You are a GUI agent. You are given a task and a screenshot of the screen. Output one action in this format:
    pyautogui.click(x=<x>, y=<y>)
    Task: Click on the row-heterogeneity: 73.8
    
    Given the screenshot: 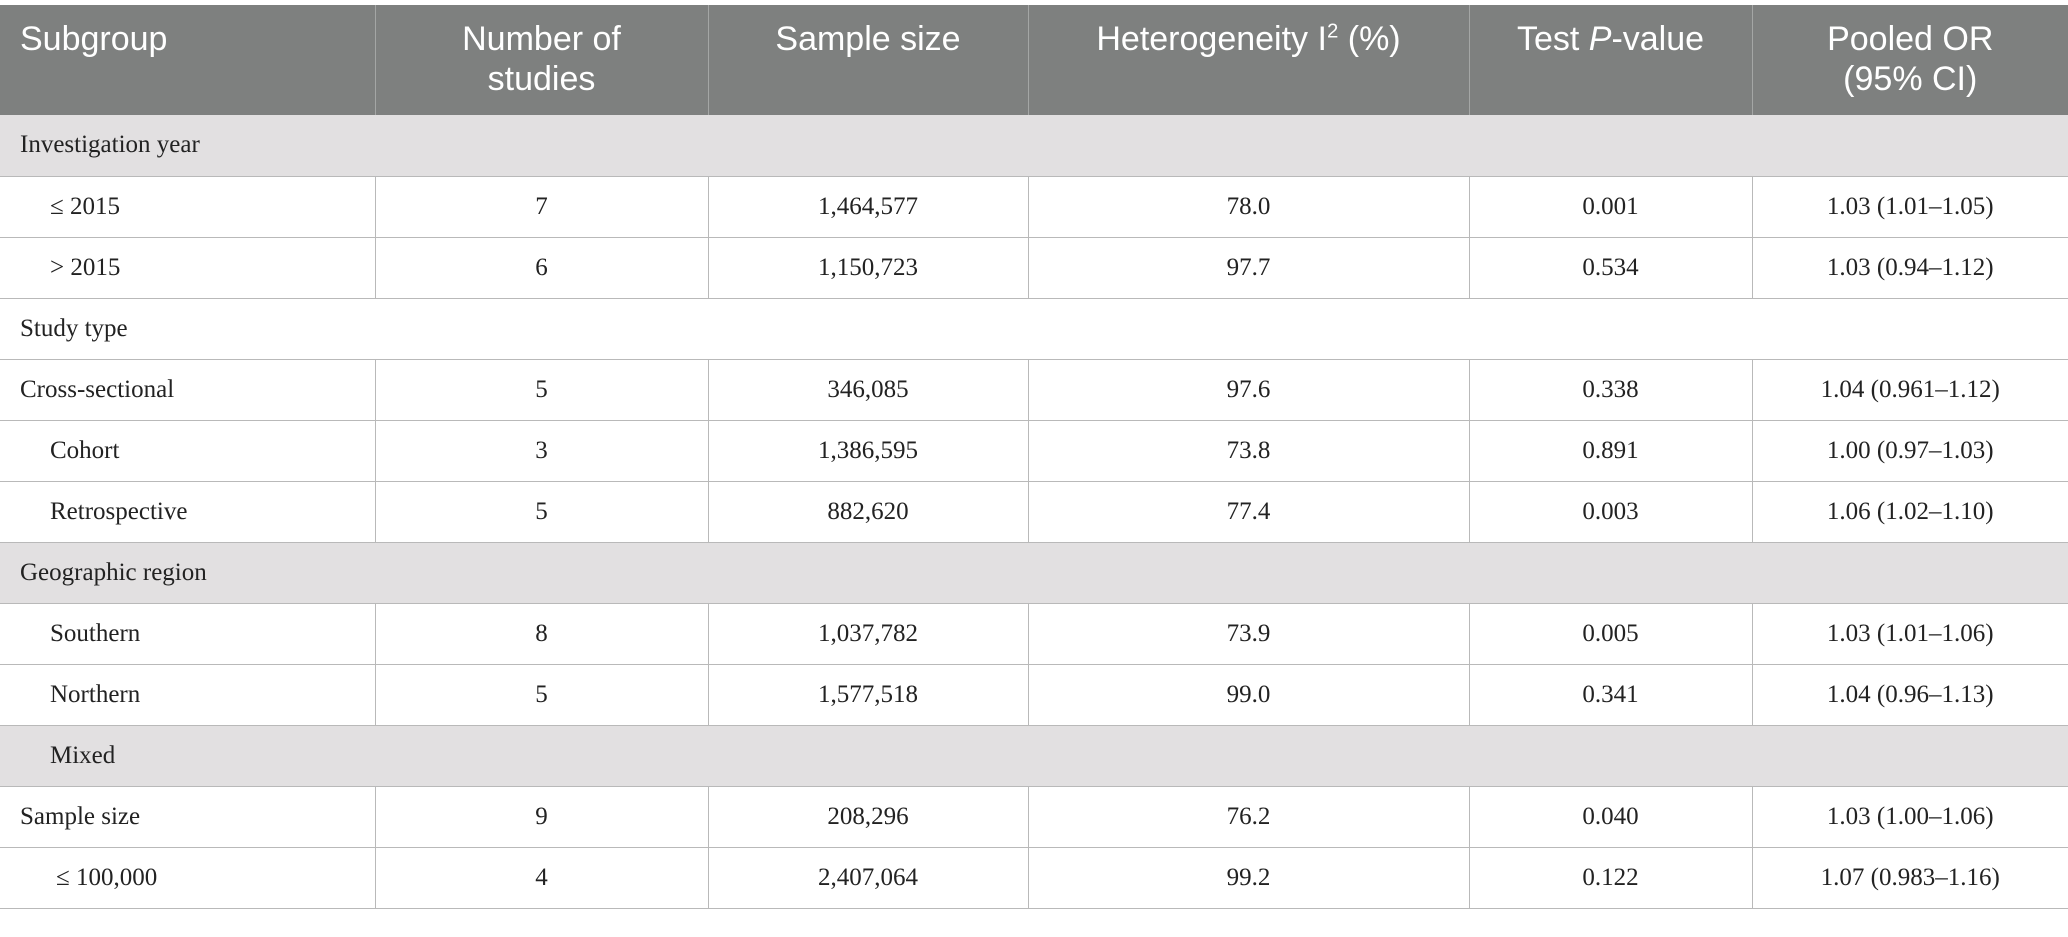 What is the action you would take?
    pyautogui.click(x=1249, y=451)
    